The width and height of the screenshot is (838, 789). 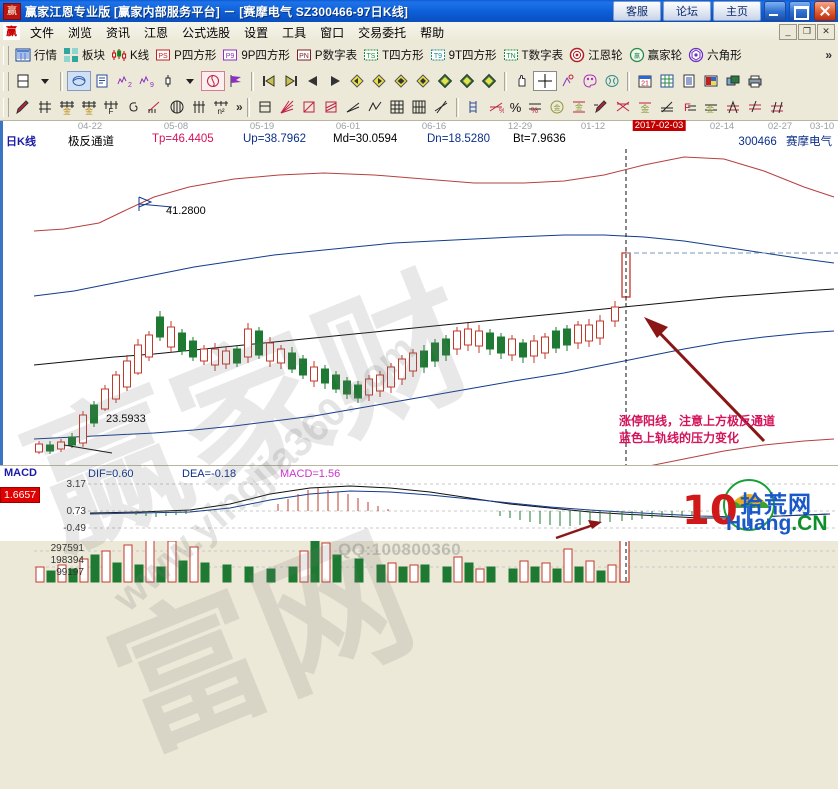 What do you see at coordinates (397, 107) in the screenshot?
I see `grid-a-button` at bounding box center [397, 107].